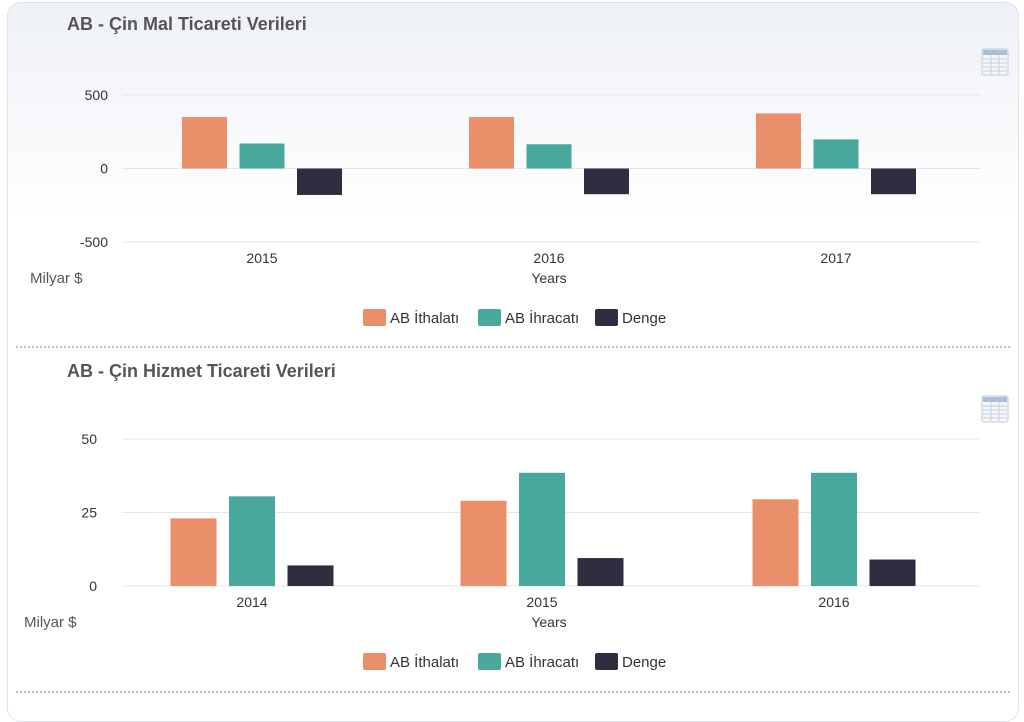 This screenshot has height=722, width=1024. Describe the element at coordinates (201, 371) in the screenshot. I see `chart-title: AB - Çin Hizmet Ticareti Verileri` at that location.